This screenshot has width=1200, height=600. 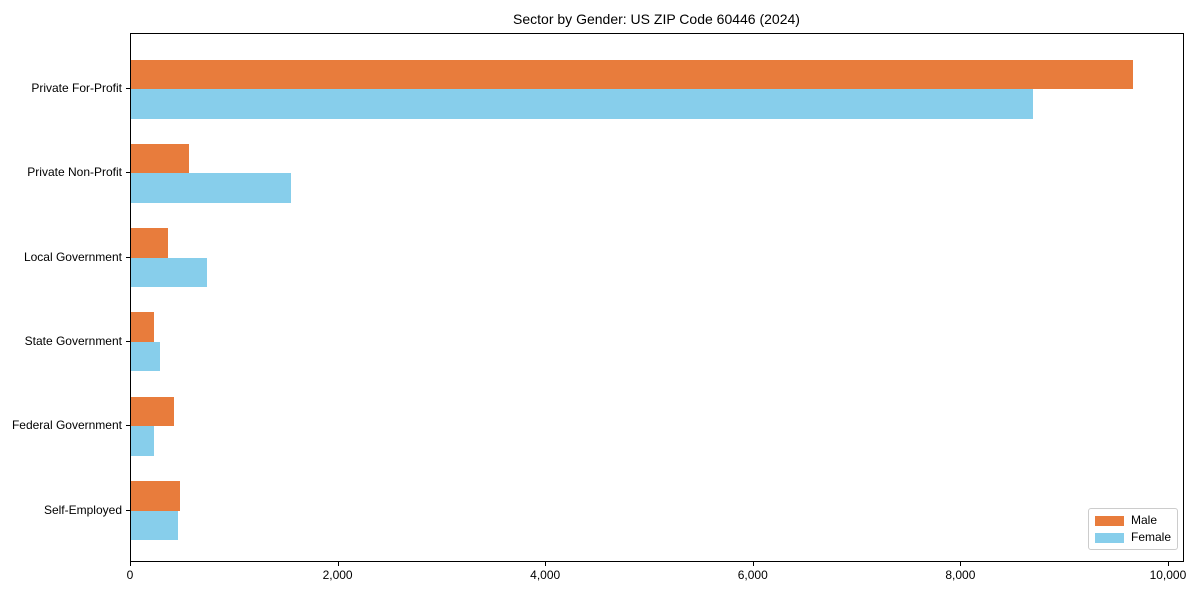 I want to click on y-tick-state-government, so click(x=128, y=341).